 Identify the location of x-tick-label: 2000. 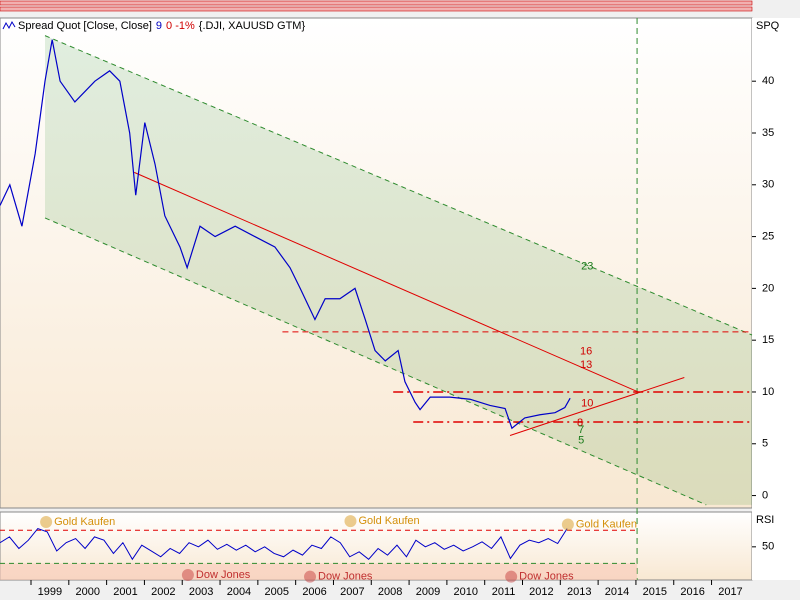
(87, 592).